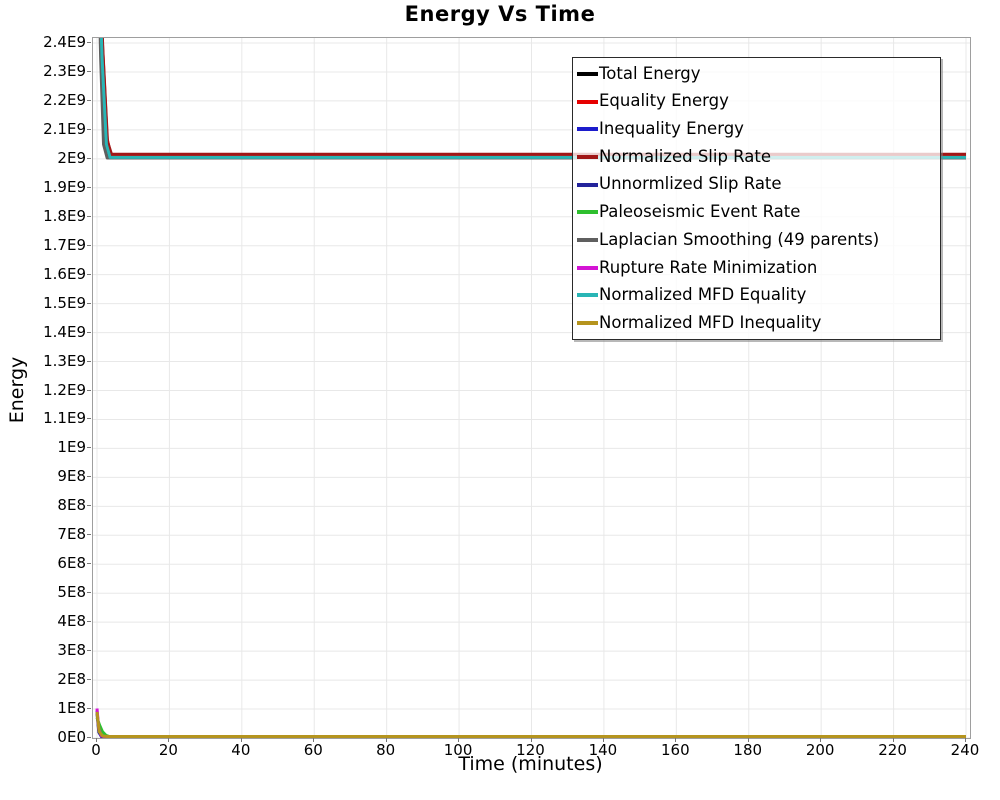 This screenshot has height=800, width=1000. I want to click on y-tick-label: 2.3E9, so click(64, 70).